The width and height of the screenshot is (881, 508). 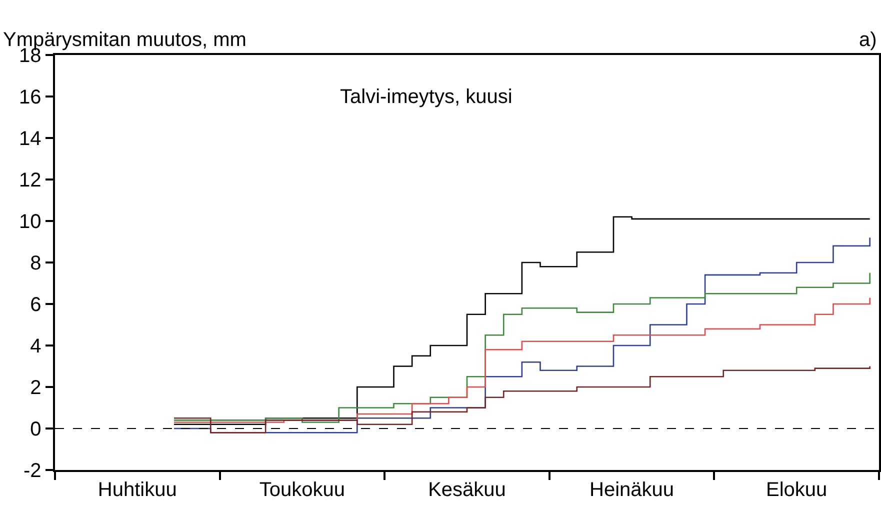 What do you see at coordinates (30, 139) in the screenshot?
I see `y-tick-label: 14` at bounding box center [30, 139].